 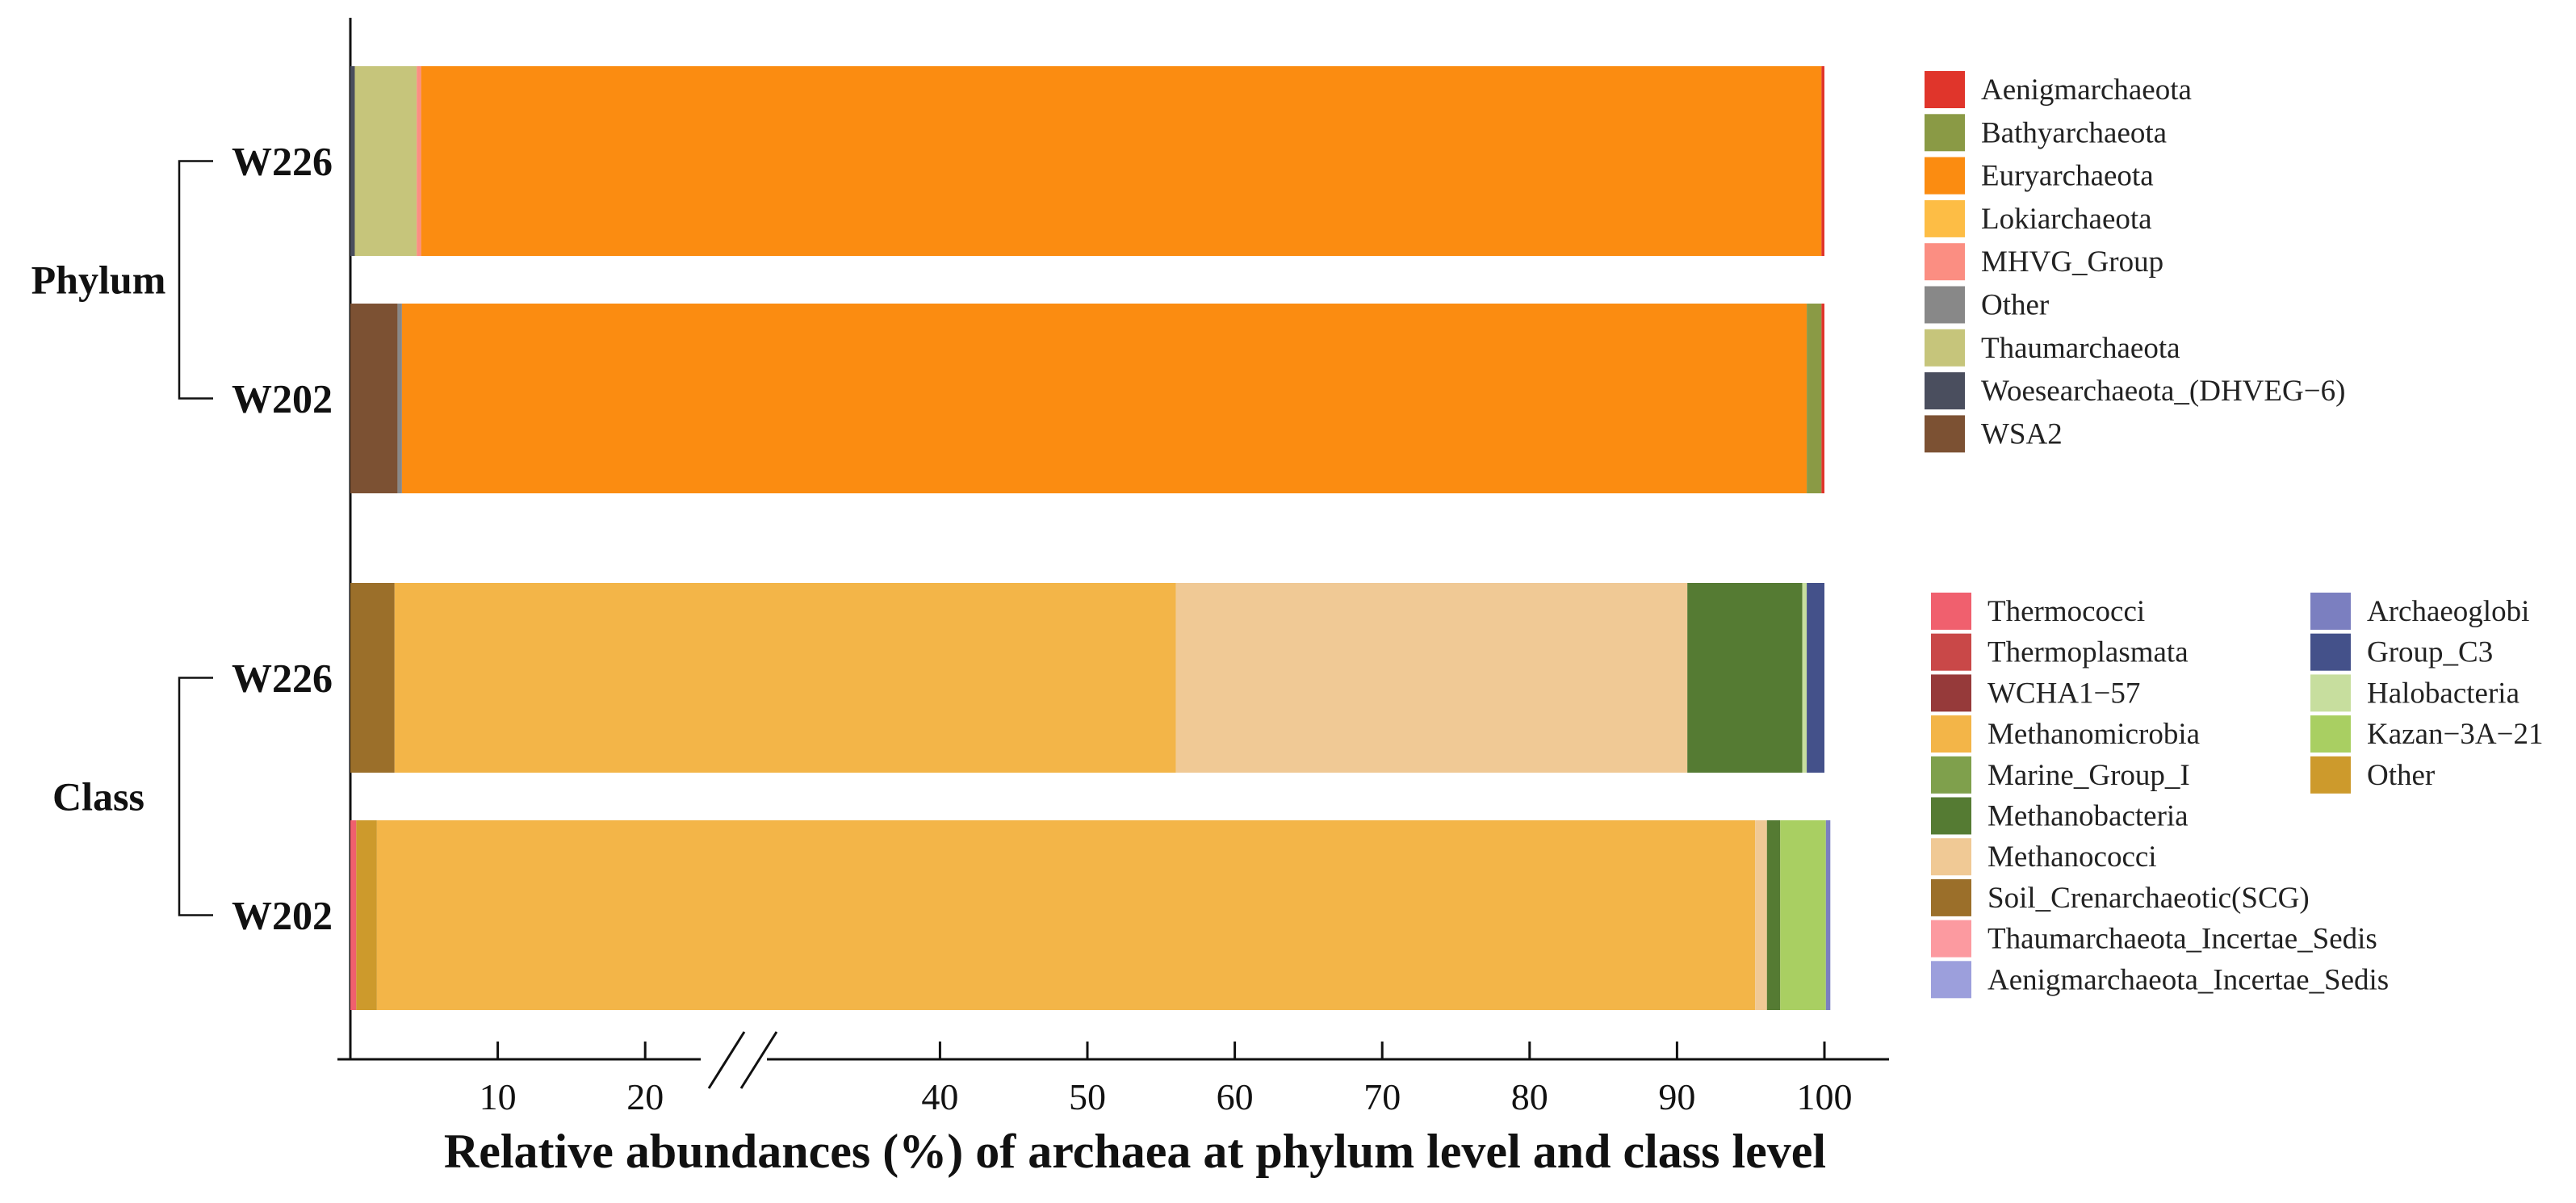 I want to click on legend-label: Woesearchaeota_(DHVEG−6), so click(x=2163, y=392).